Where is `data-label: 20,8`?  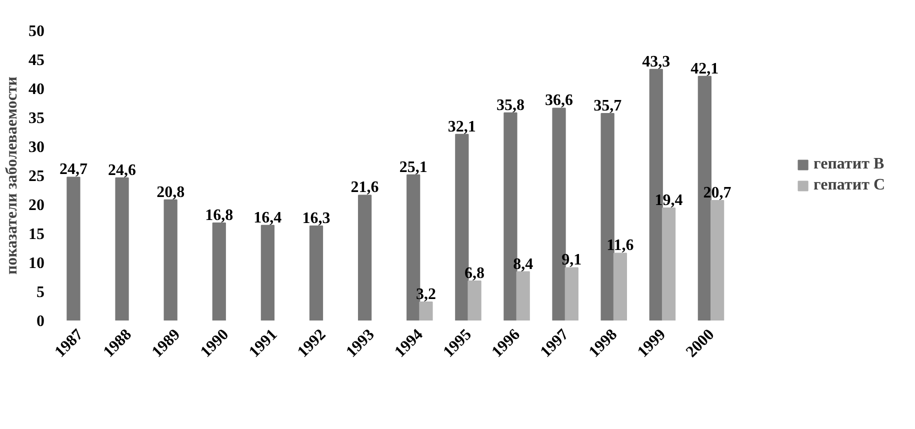
data-label: 20,8 is located at coordinates (170, 192).